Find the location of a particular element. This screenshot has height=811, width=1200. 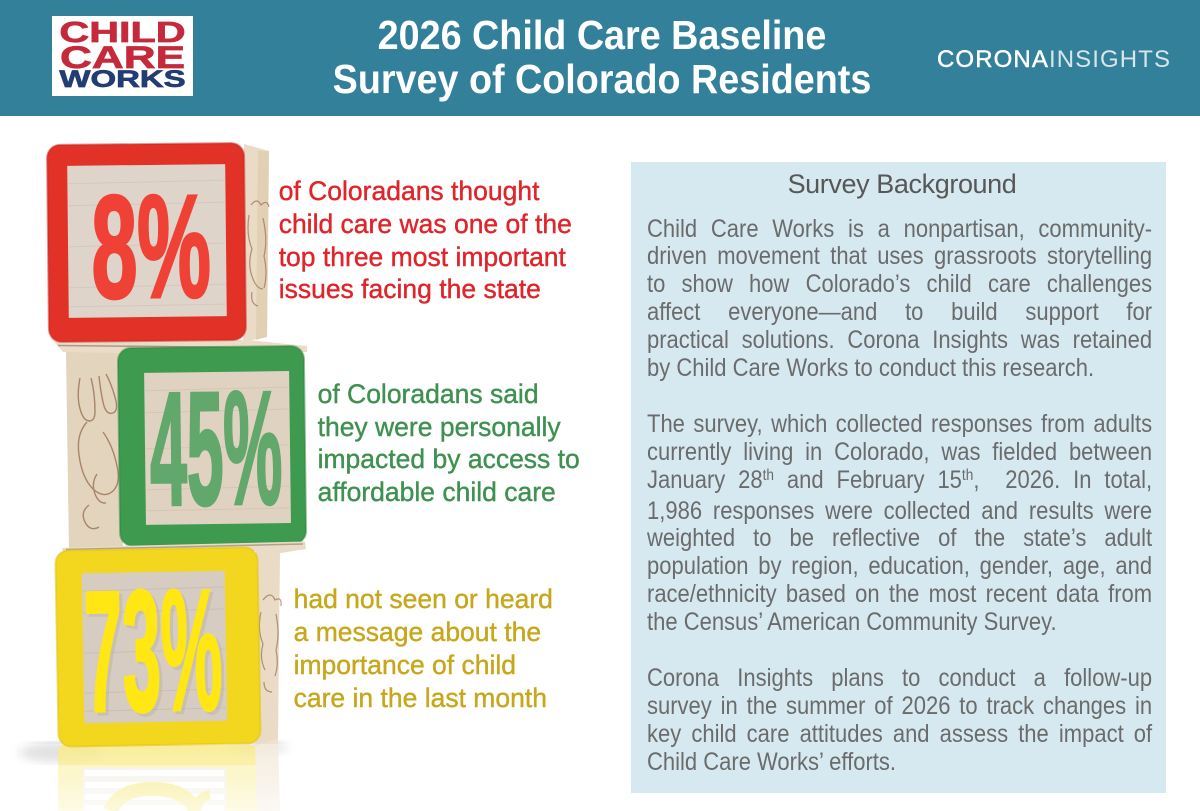

svg-text: 45% is located at coordinates (216, 449).